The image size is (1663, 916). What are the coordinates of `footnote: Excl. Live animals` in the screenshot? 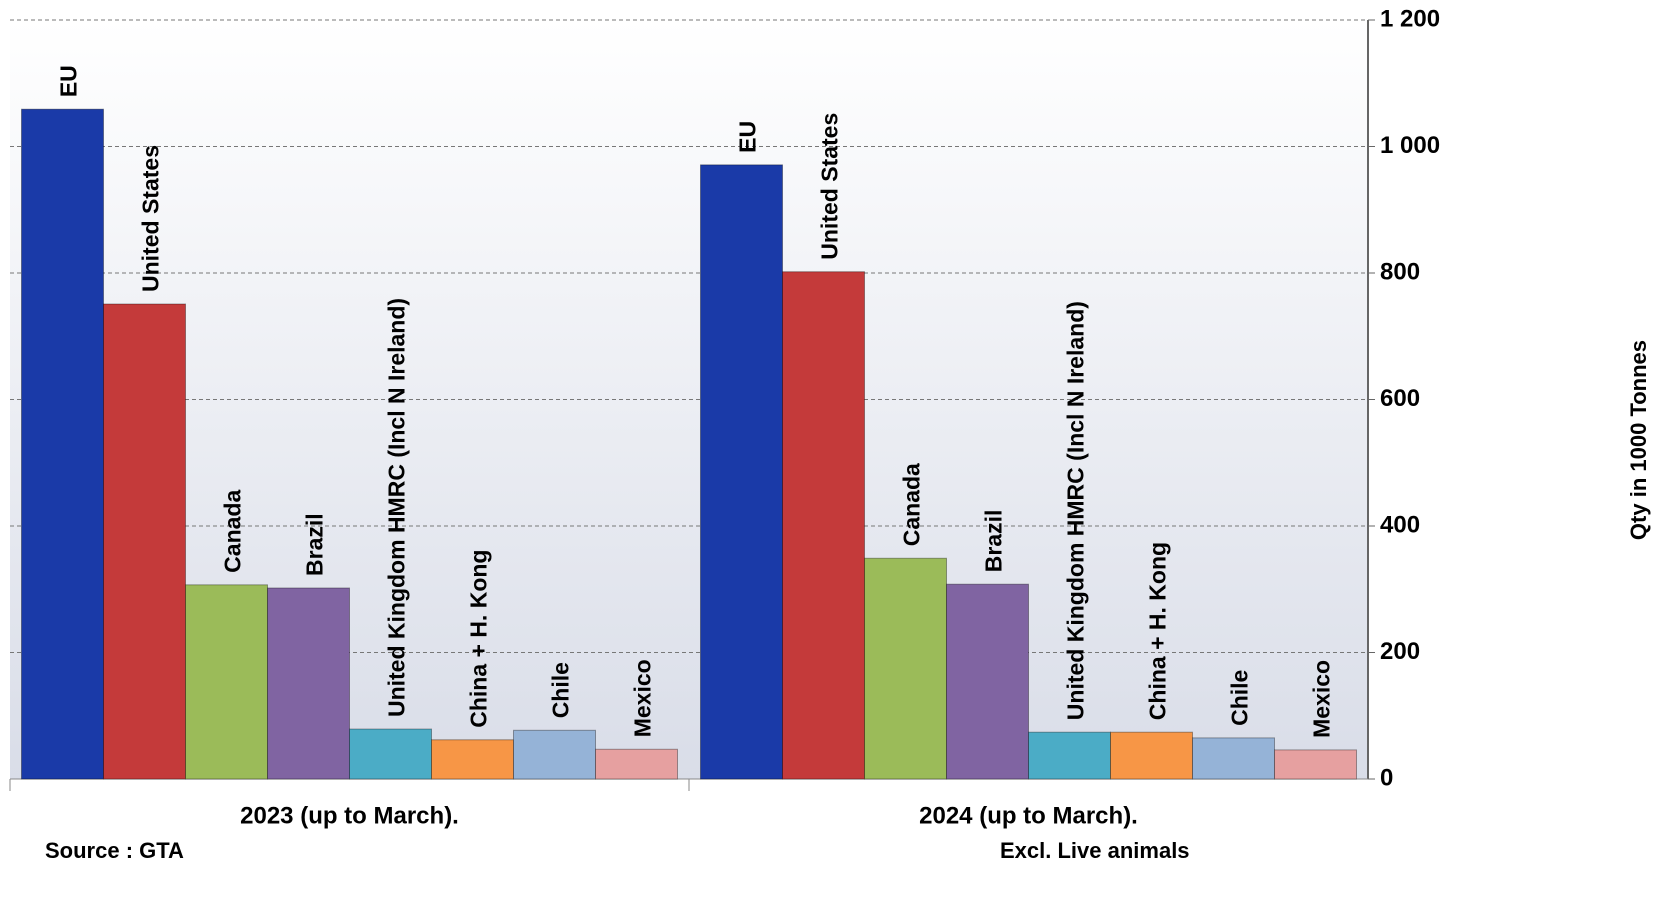 It's located at (1095, 850).